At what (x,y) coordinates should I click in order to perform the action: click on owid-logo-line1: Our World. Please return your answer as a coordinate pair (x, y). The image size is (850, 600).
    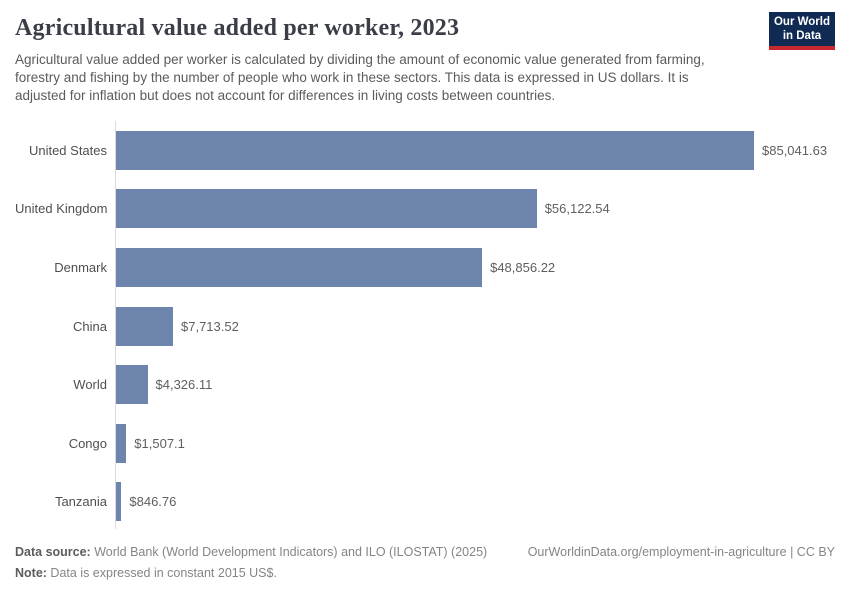
    Looking at the image, I should click on (801, 22).